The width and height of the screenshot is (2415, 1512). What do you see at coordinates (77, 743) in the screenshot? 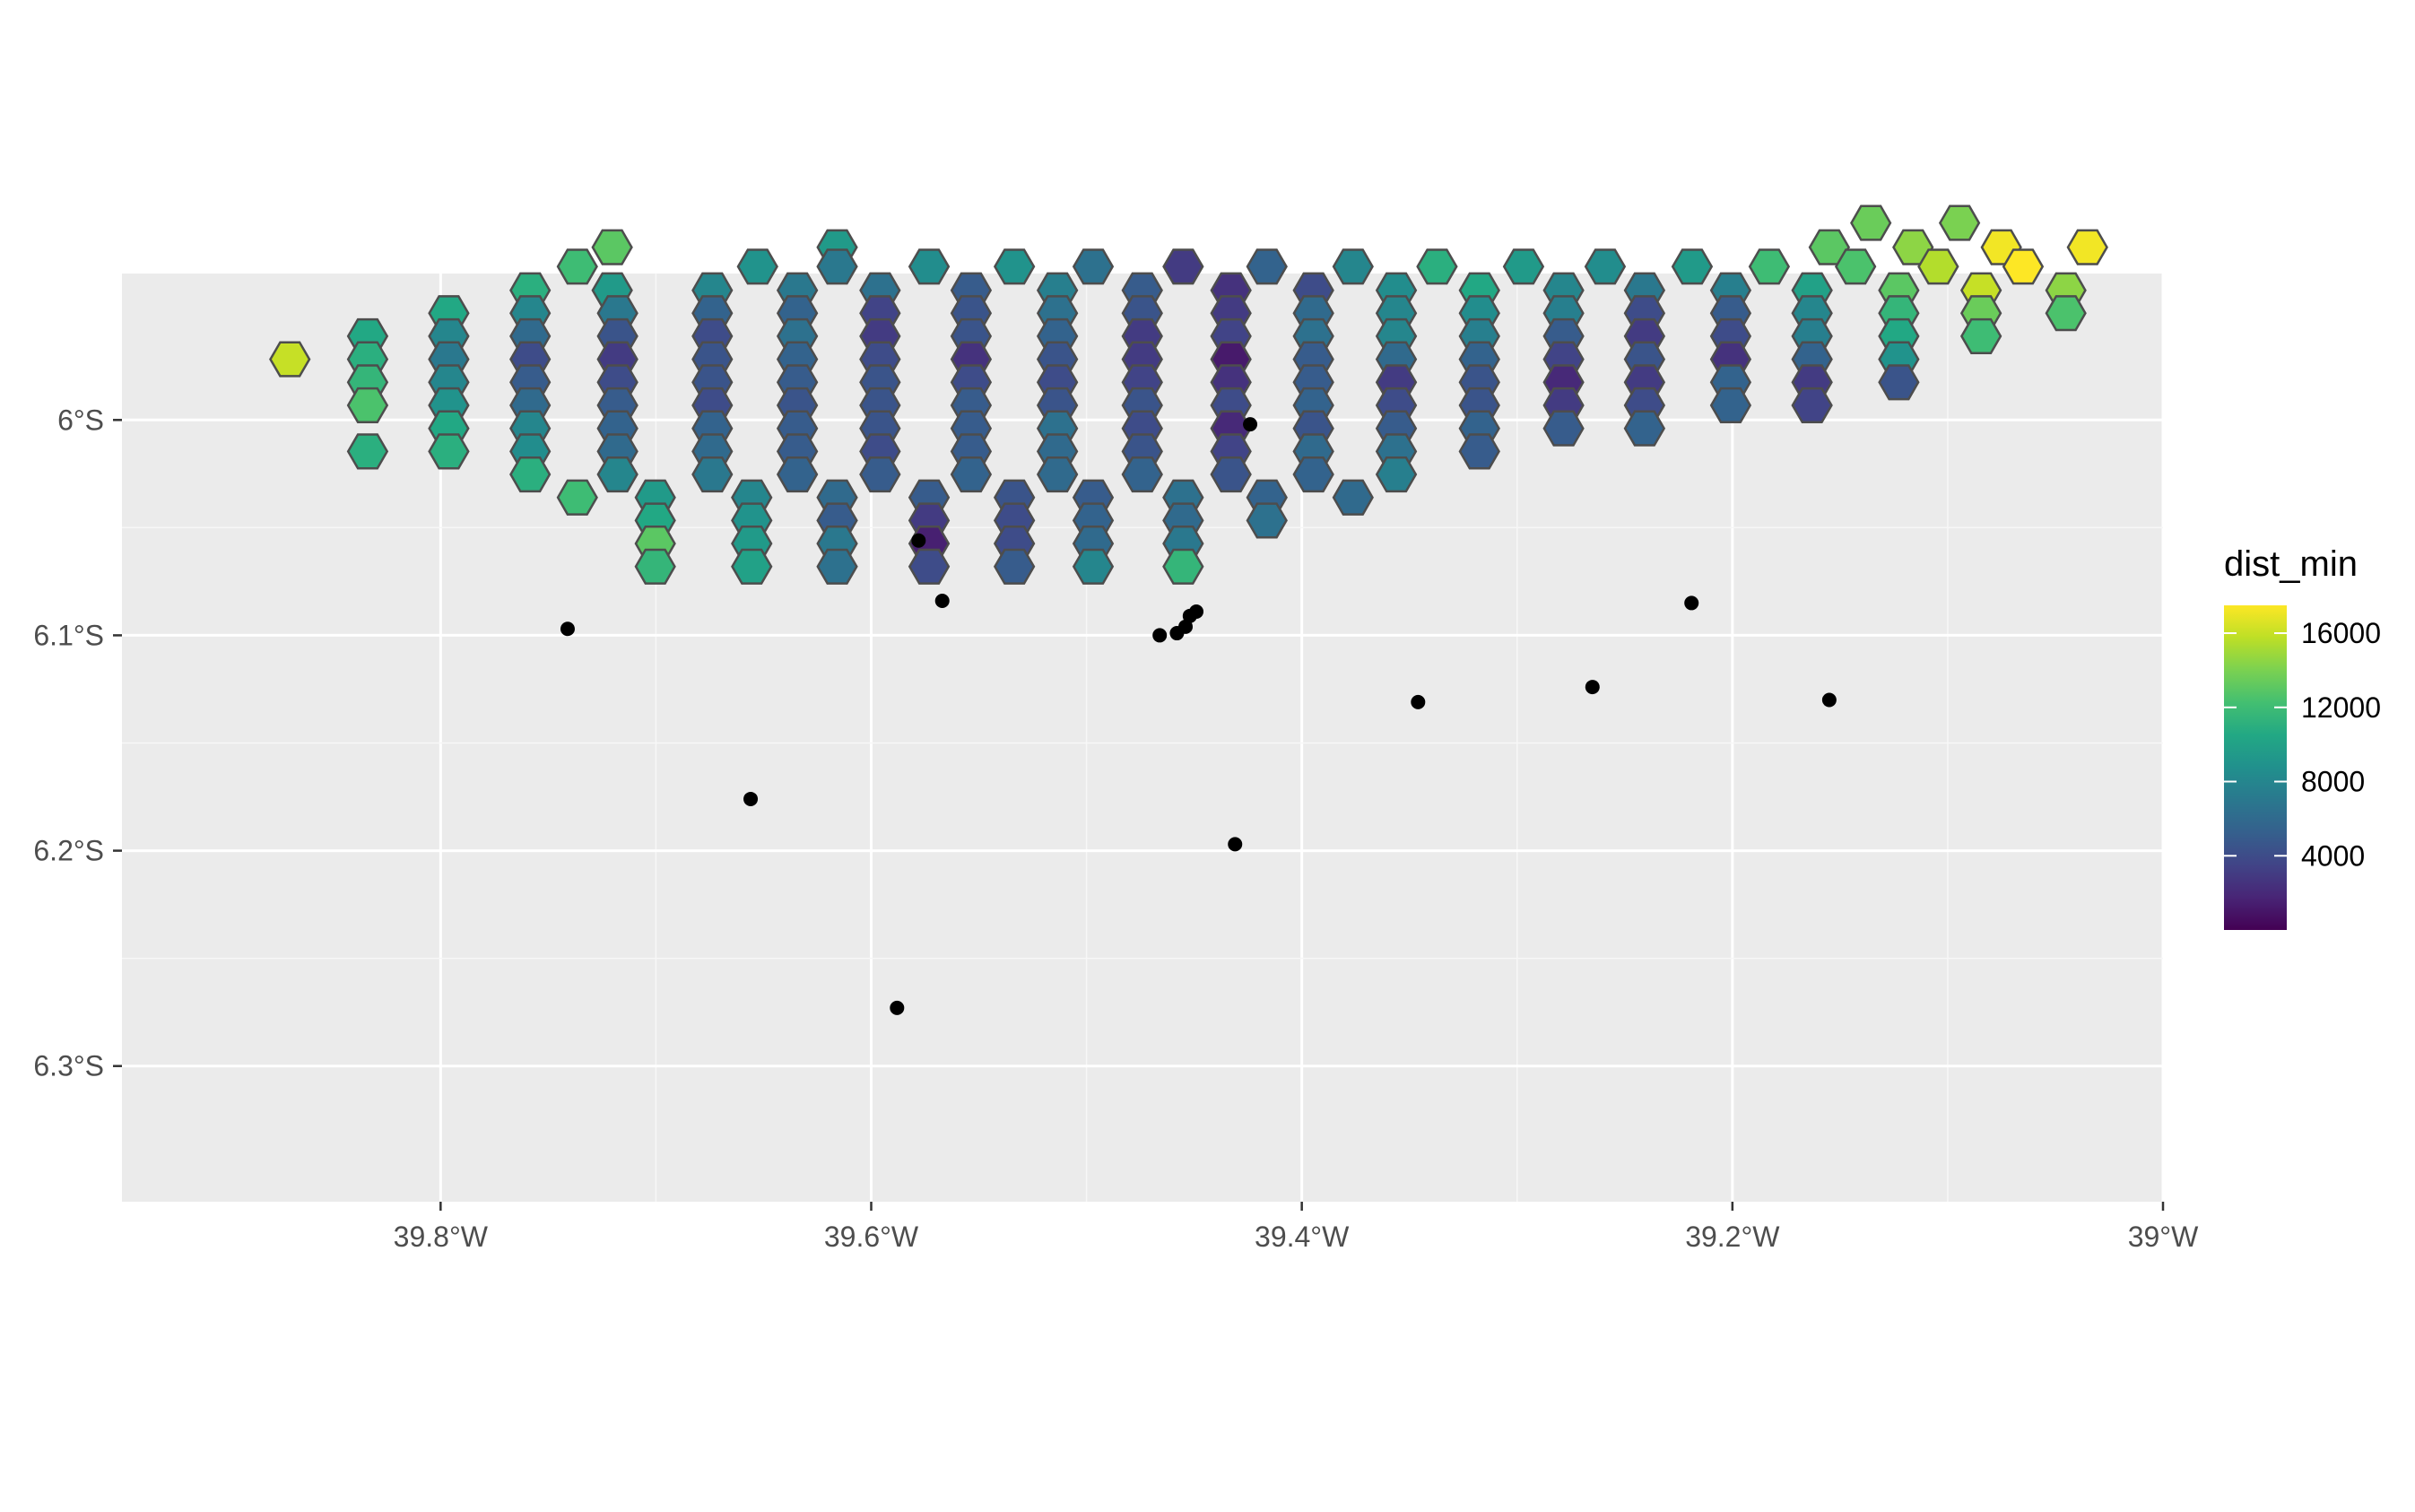
I see `y-axis: 6°S 6.1°S 6.2°S 6.3°S` at bounding box center [77, 743].